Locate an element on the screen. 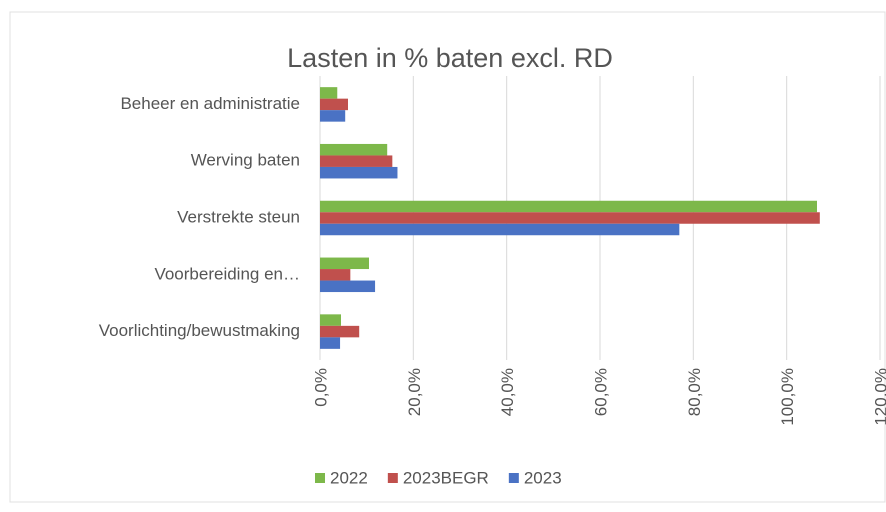  legend-label: 2022 is located at coordinates (349, 477).